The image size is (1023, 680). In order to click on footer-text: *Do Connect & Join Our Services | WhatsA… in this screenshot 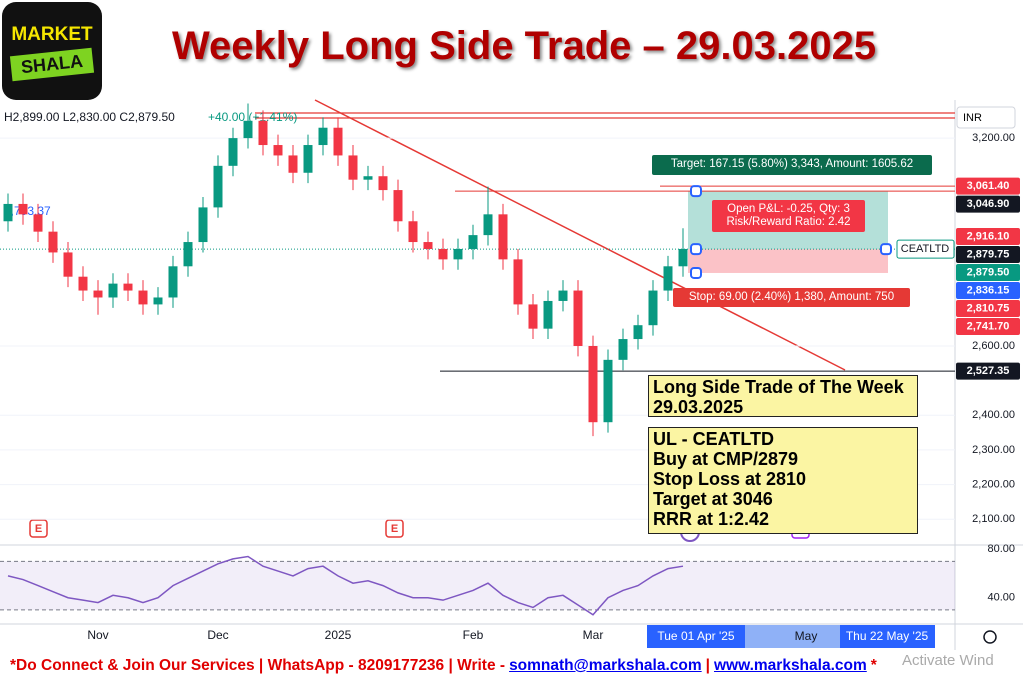, I will do `click(258, 665)`.